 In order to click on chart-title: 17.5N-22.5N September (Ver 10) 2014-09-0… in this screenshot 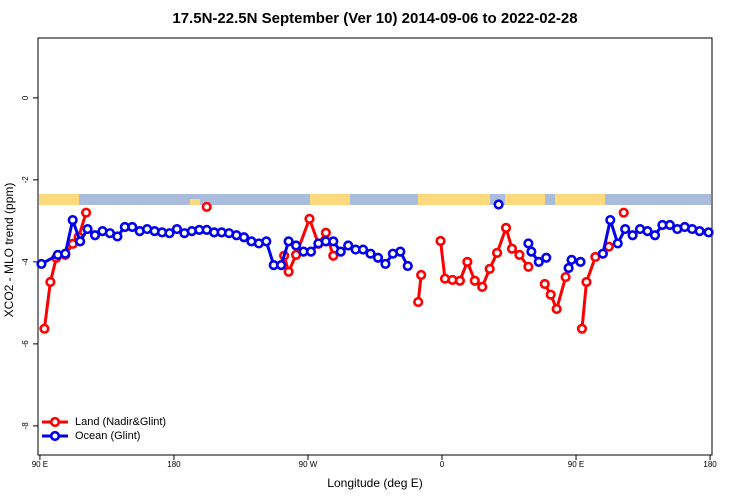, I will do `click(374, 18)`.